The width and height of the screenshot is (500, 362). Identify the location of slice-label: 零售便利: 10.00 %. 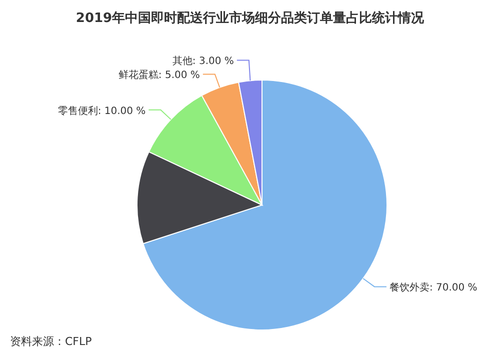
(102, 110).